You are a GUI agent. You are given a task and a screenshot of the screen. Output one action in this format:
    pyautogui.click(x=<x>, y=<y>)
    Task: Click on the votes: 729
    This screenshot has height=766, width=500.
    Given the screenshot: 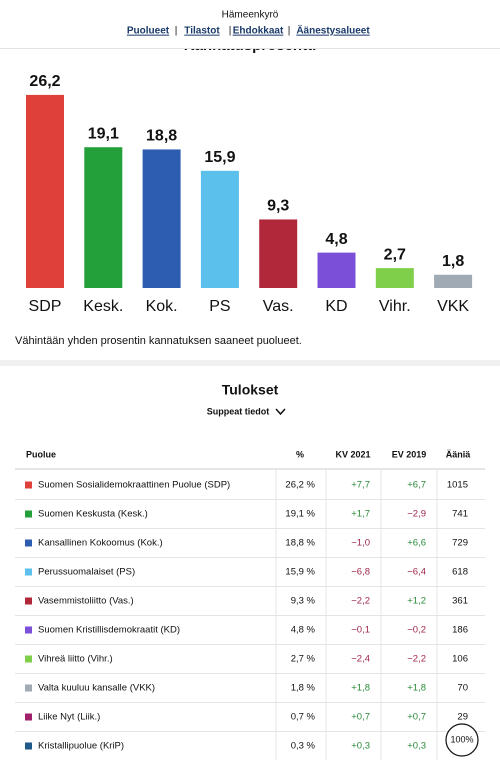 What is the action you would take?
    pyautogui.click(x=460, y=543)
    